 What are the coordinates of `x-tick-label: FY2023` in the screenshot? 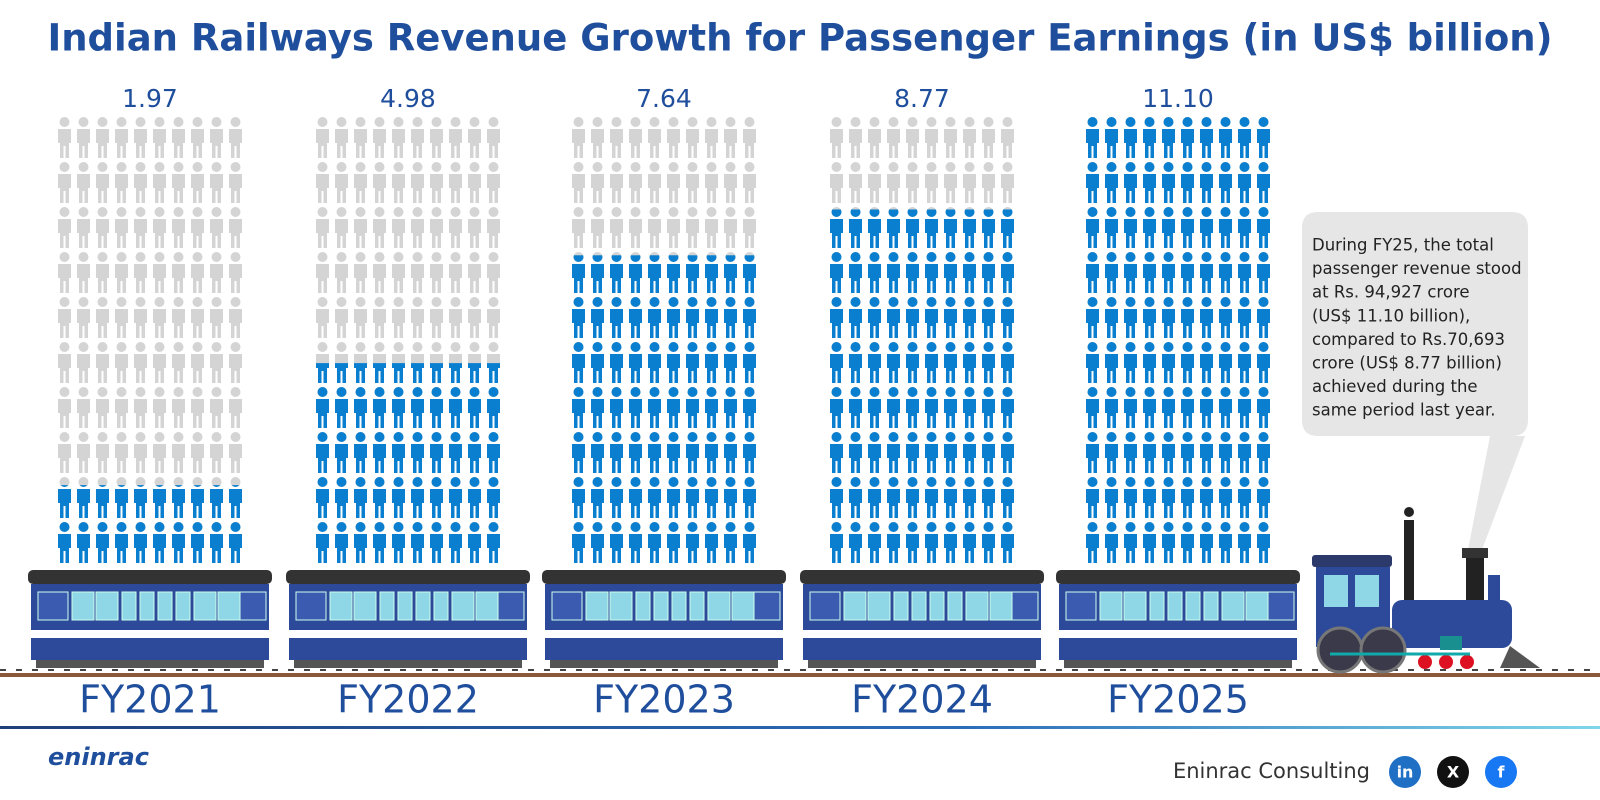 It's located at (664, 700).